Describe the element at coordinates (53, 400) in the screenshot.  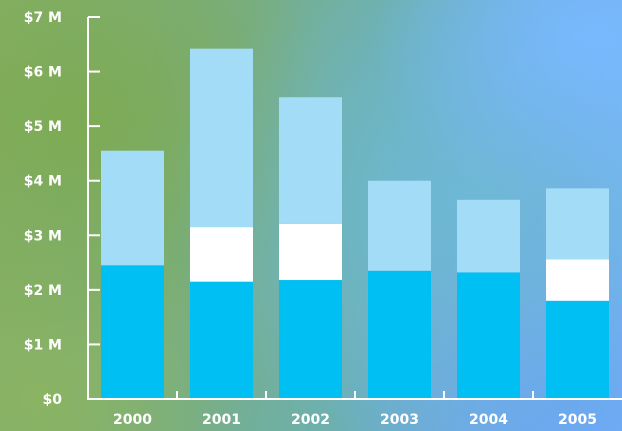
I see `y-tick-label: $0` at that location.